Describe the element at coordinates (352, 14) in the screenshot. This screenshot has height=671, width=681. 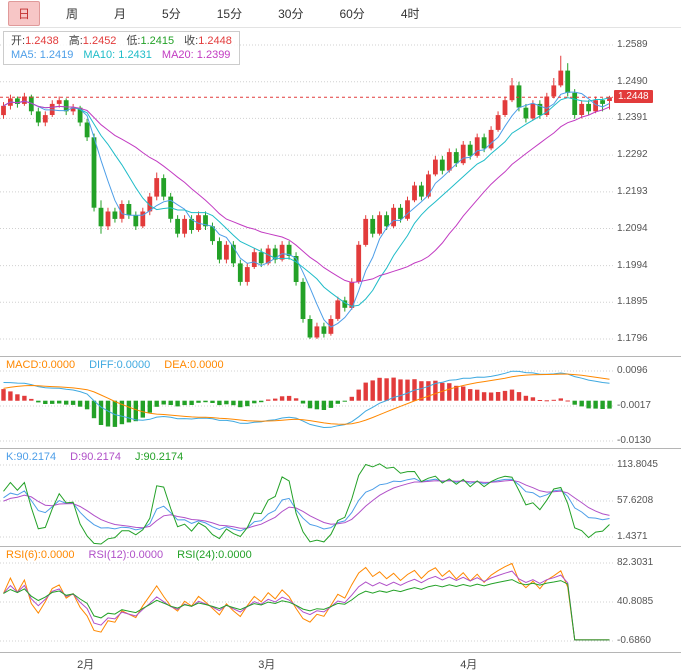
I see `tab-60min: 60分` at that location.